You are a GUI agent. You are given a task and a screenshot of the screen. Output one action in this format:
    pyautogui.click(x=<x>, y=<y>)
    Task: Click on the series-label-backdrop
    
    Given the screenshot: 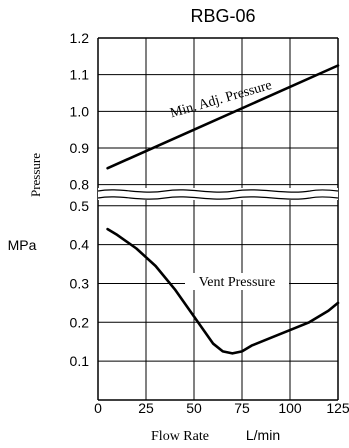 What is the action you would take?
    pyautogui.click(x=237, y=281)
    